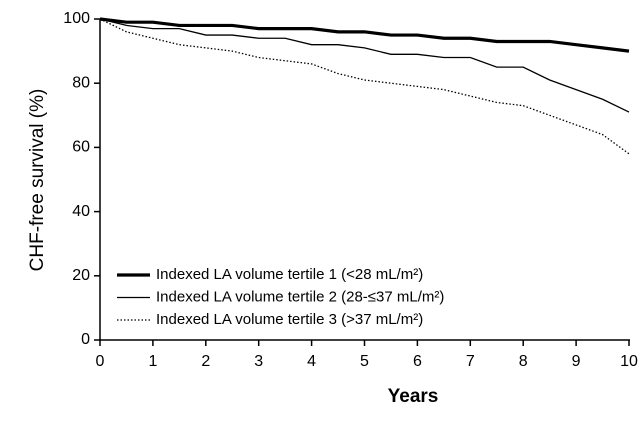  I want to click on y-tick-label: 0, so click(85, 339).